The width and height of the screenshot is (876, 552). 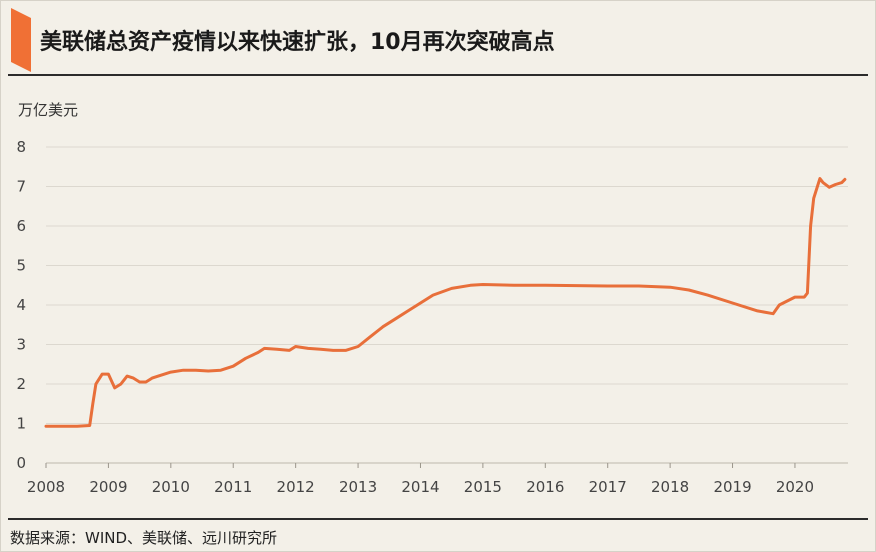 I want to click on y-tick-label-8: 8, so click(x=21, y=147).